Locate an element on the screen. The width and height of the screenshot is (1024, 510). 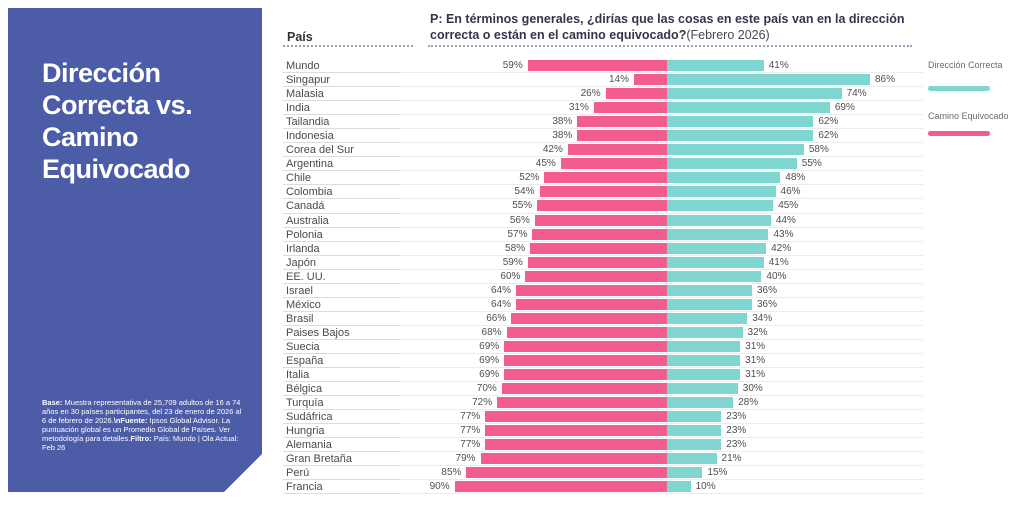
legend-swatch-right-direction is located at coordinates (959, 88).